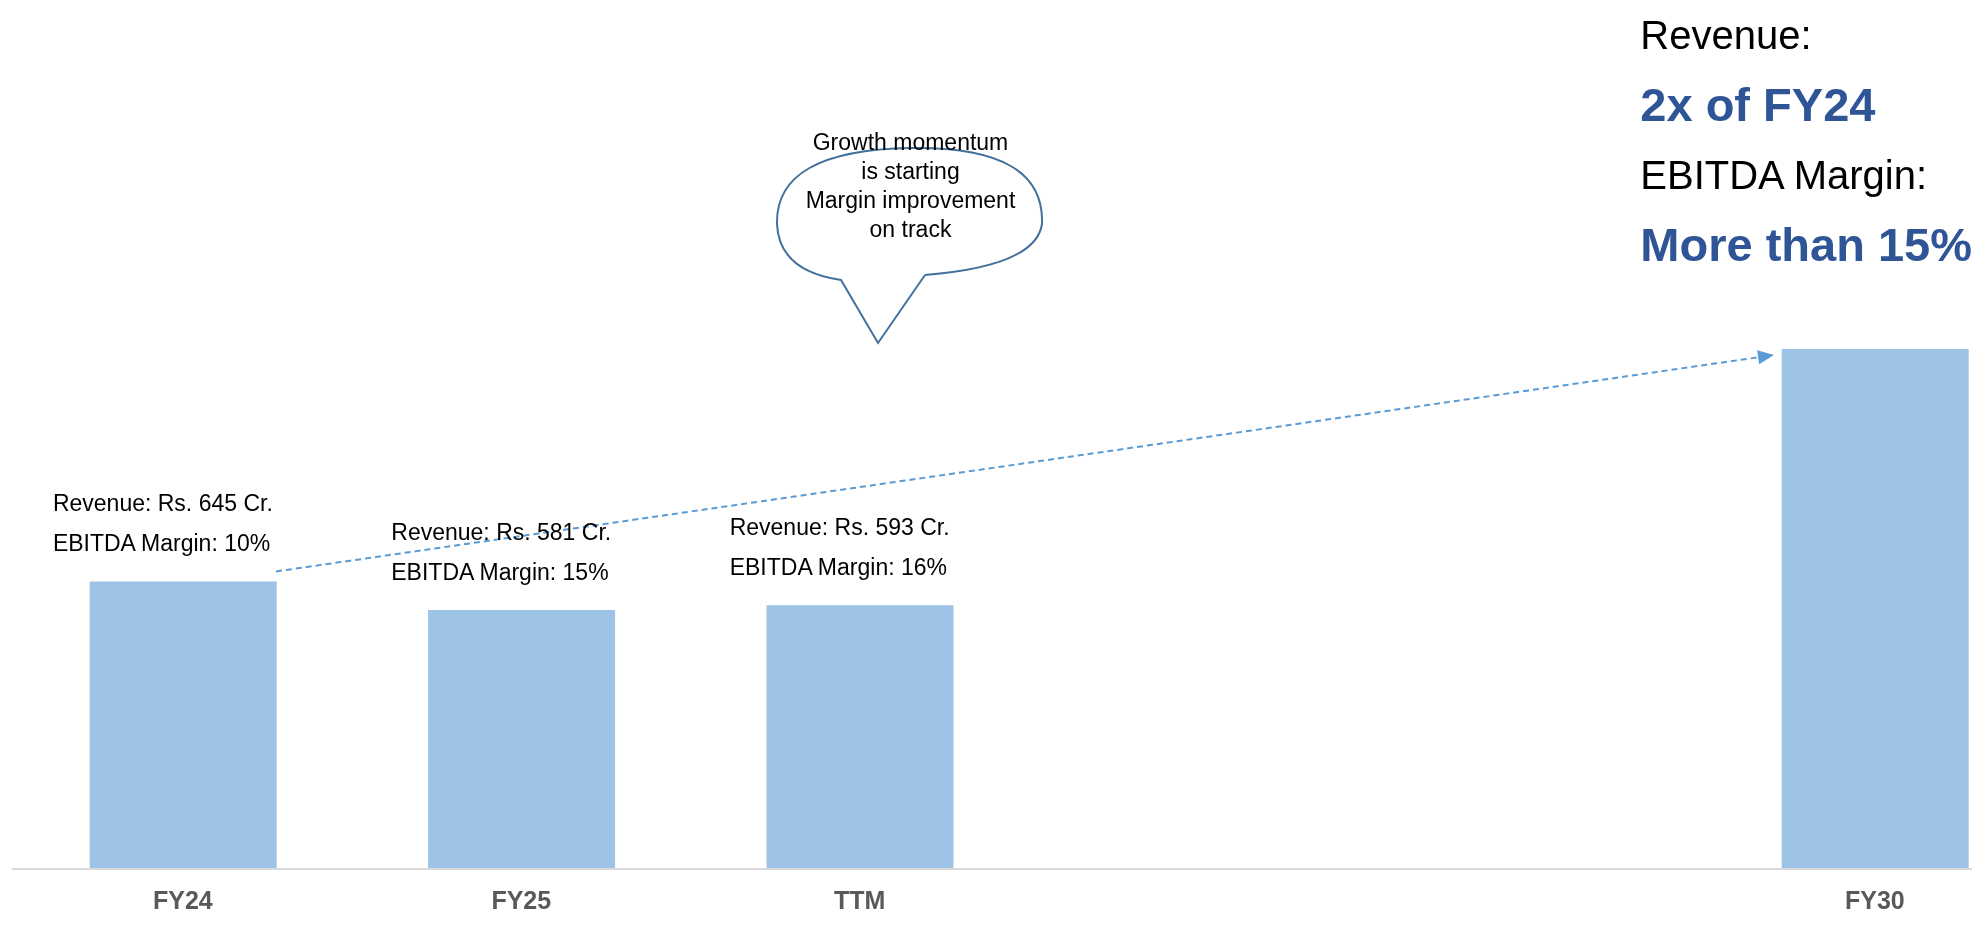  What do you see at coordinates (1784, 175) in the screenshot?
I see `text: EBITDA Margin:` at bounding box center [1784, 175].